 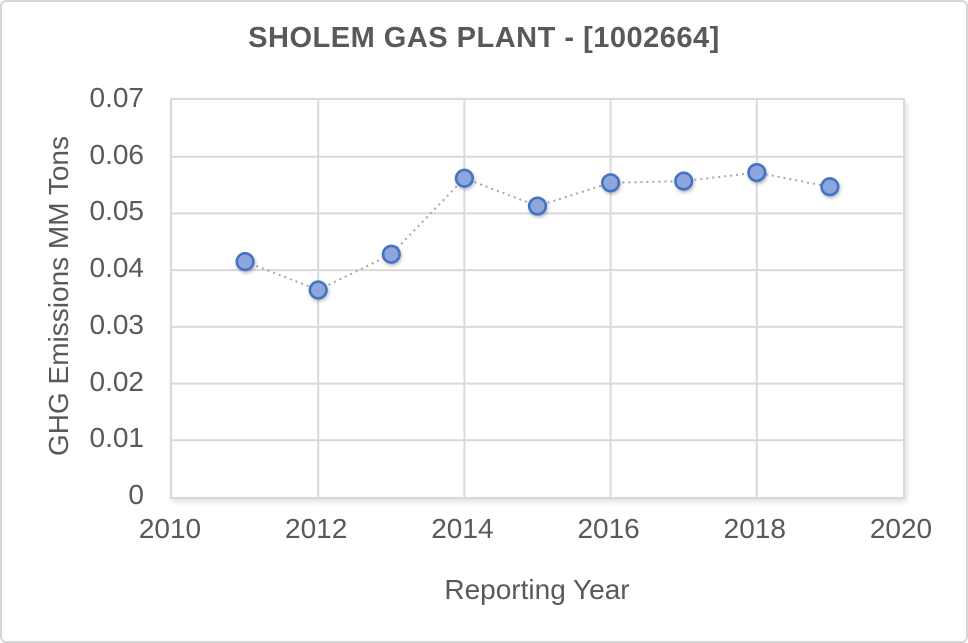 What do you see at coordinates (316, 528) in the screenshot?
I see `x-tick-label: 2012` at bounding box center [316, 528].